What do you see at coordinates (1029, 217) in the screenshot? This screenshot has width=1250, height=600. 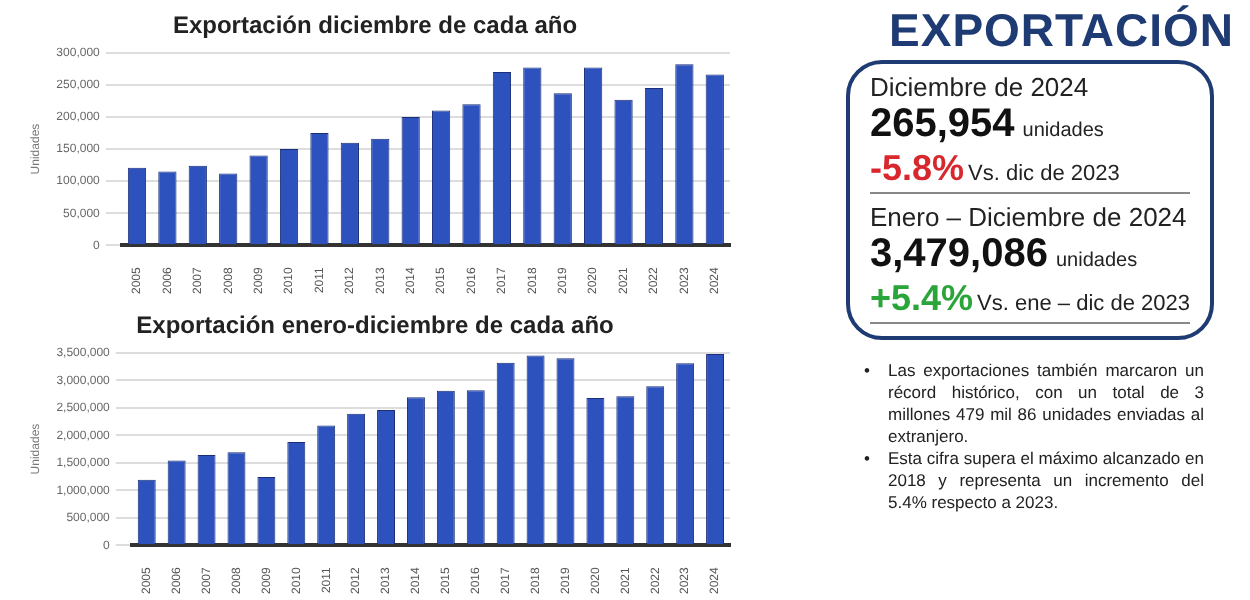 I see `text: Enero – Diciembre de 2024` at bounding box center [1029, 217].